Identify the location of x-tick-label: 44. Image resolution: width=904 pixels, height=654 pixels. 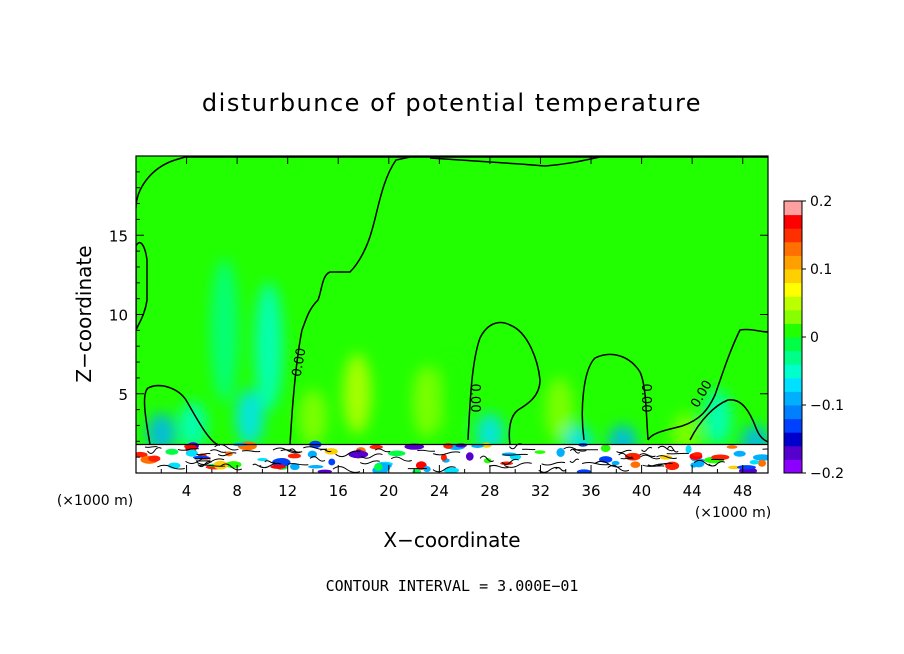
(692, 491).